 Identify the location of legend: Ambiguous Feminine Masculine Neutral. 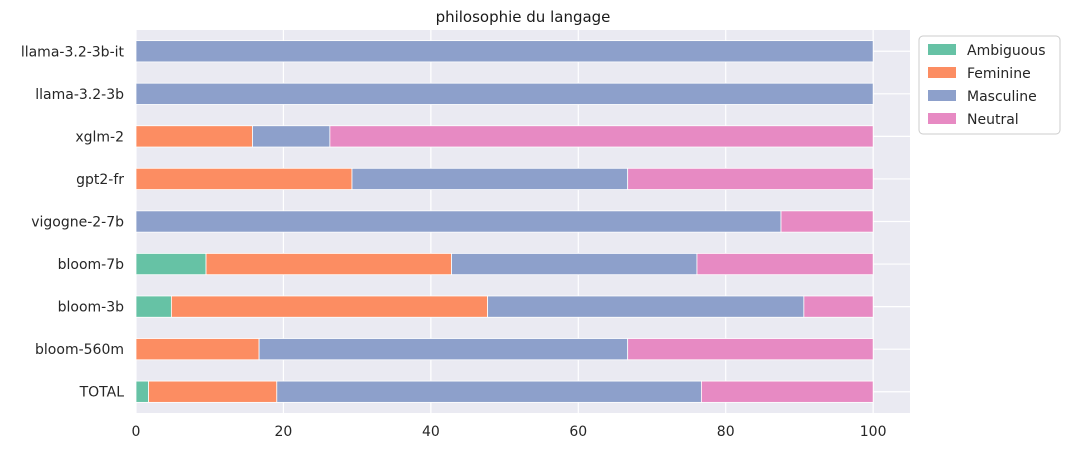
(989, 85).